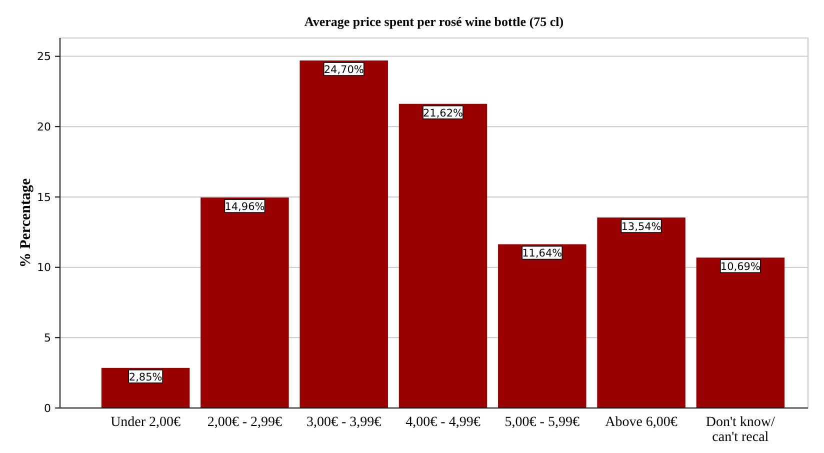 Image resolution: width=824 pixels, height=453 pixels. Describe the element at coordinates (26, 223) in the screenshot. I see `y-axis-title: % Percentage` at that location.